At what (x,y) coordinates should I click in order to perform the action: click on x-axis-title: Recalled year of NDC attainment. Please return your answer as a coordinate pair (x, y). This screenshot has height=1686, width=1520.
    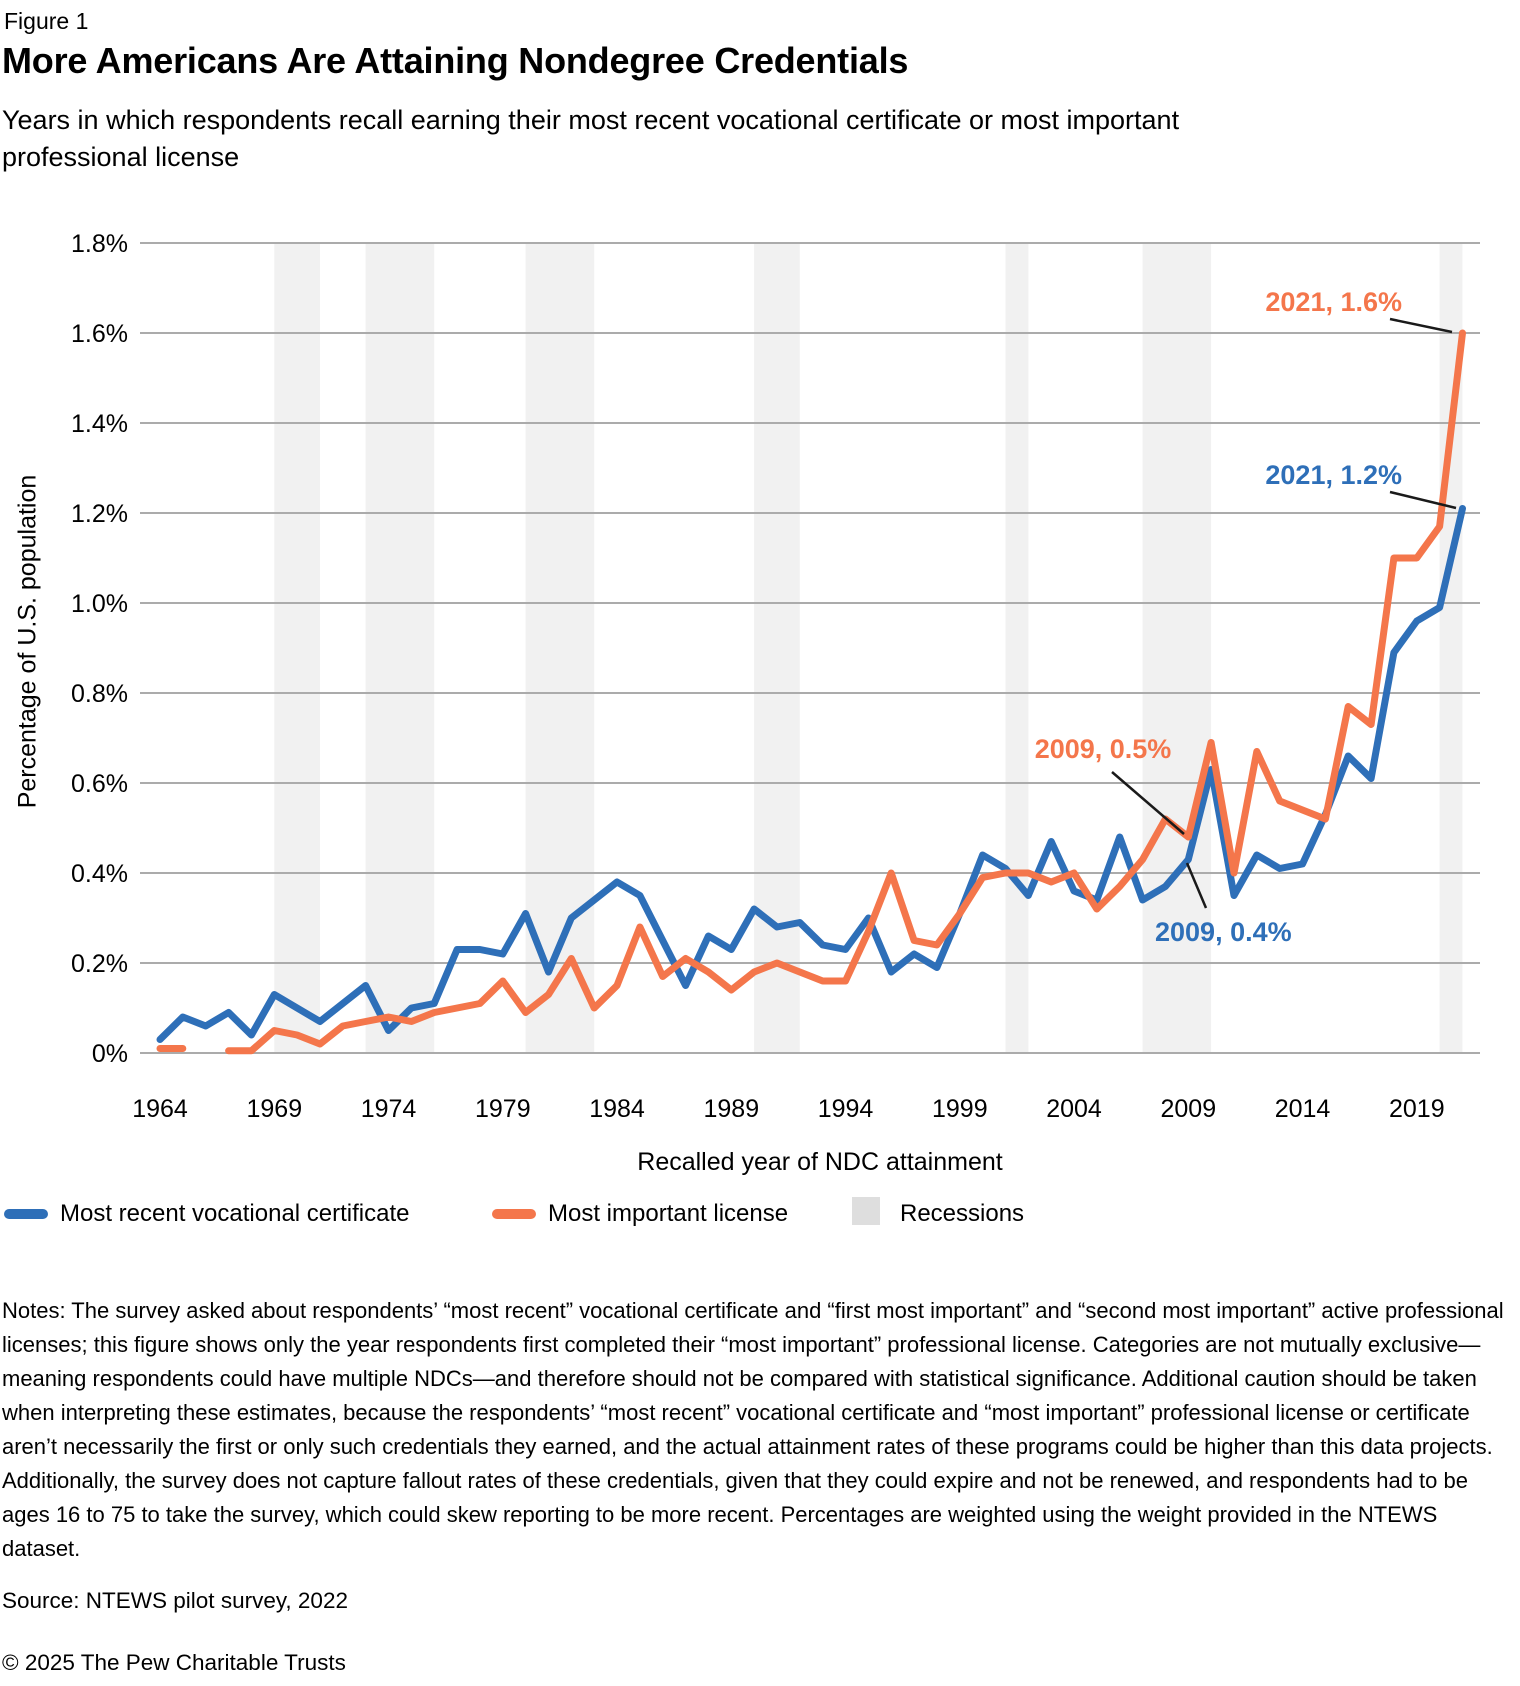
    Looking at the image, I should click on (820, 1162).